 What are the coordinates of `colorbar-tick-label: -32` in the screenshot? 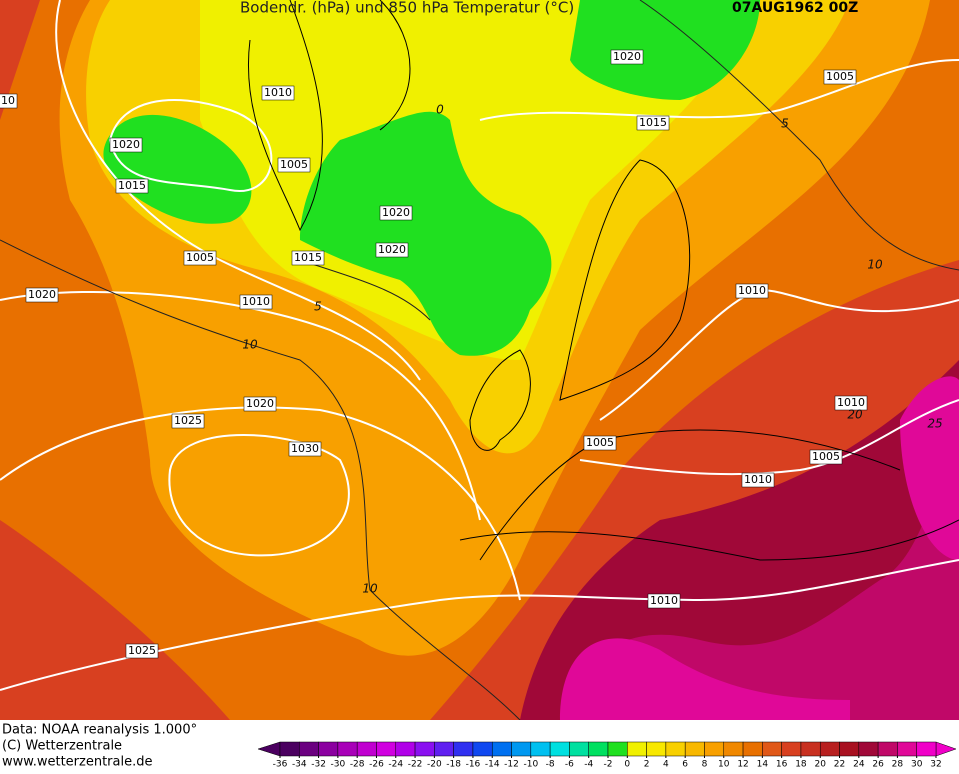 It's located at (318, 765).